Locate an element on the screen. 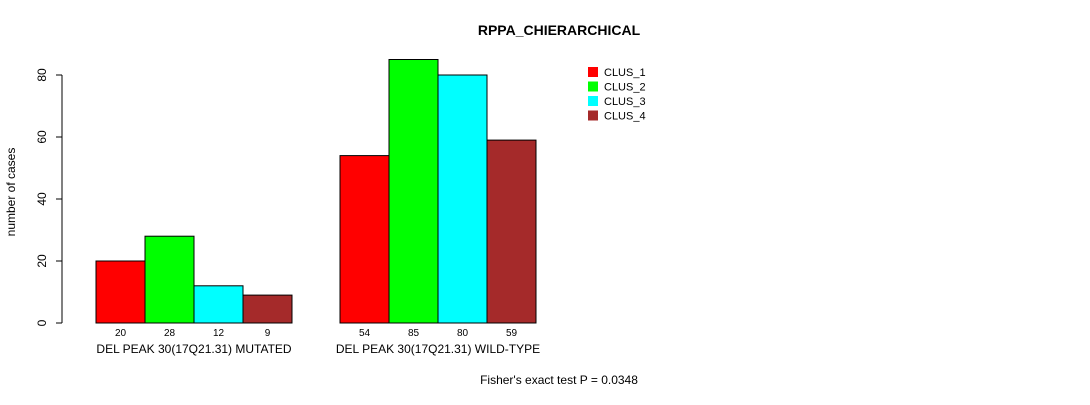  bar-count-label: 9 is located at coordinates (268, 333).